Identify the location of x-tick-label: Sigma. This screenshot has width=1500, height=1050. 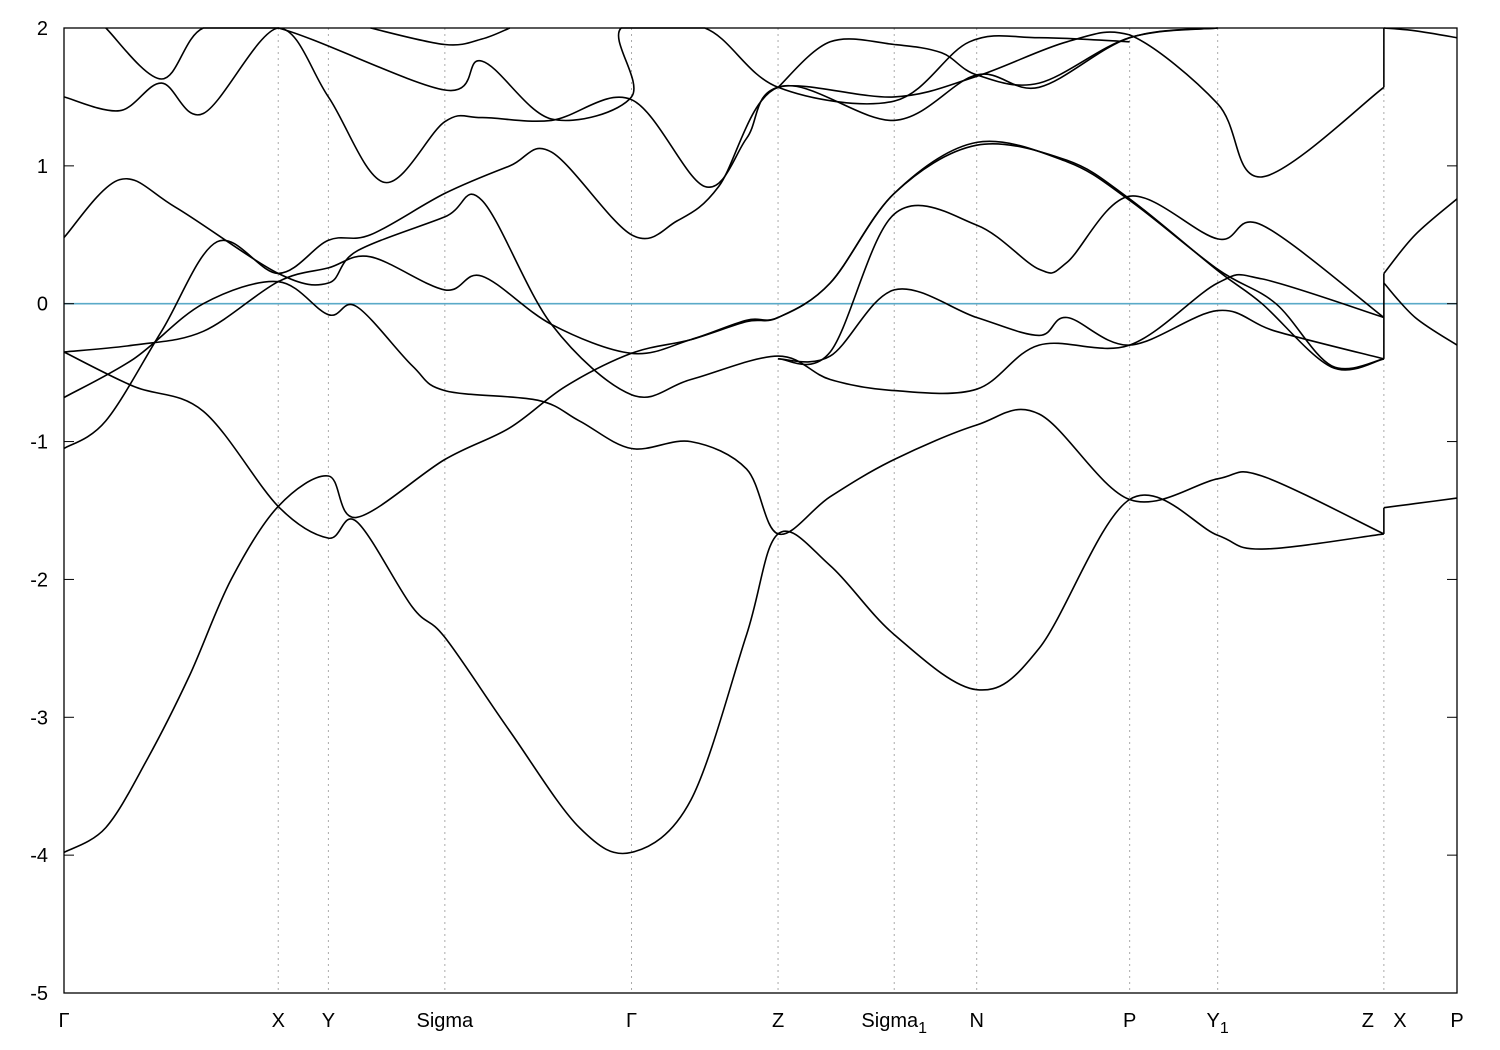
(445, 1021).